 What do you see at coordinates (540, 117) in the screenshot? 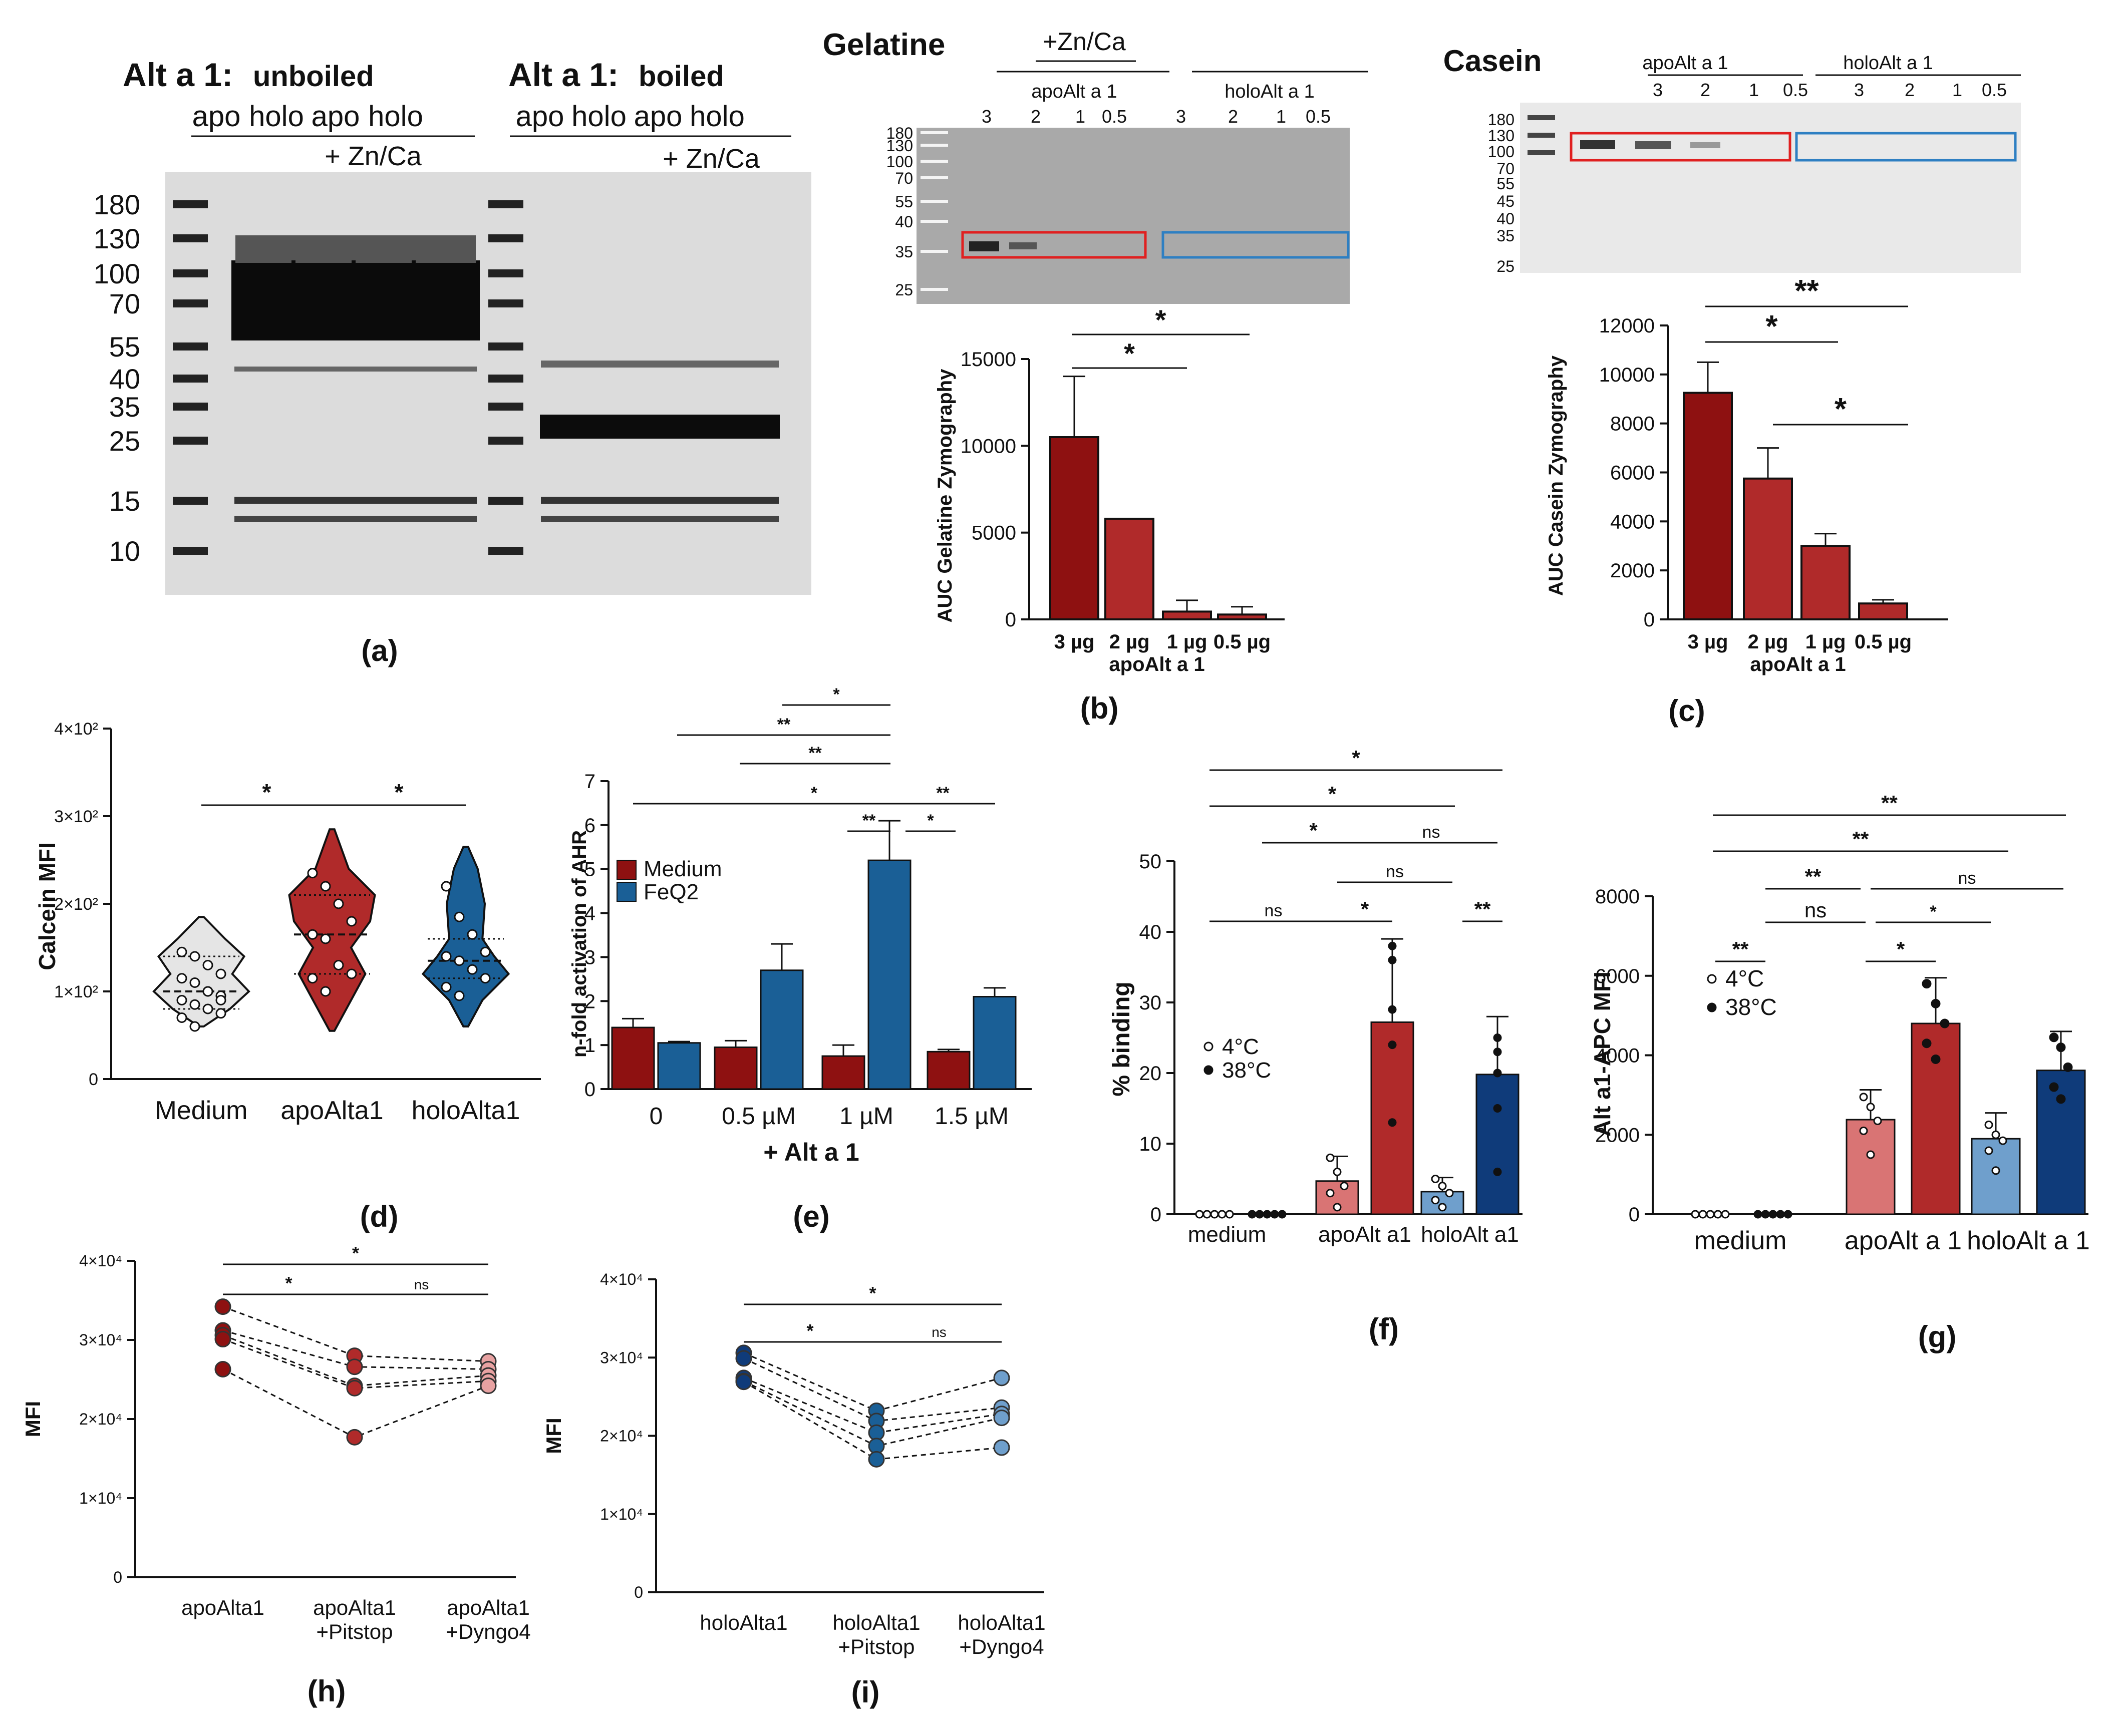
I see `gel-a-lane-label-right: apo` at bounding box center [540, 117].